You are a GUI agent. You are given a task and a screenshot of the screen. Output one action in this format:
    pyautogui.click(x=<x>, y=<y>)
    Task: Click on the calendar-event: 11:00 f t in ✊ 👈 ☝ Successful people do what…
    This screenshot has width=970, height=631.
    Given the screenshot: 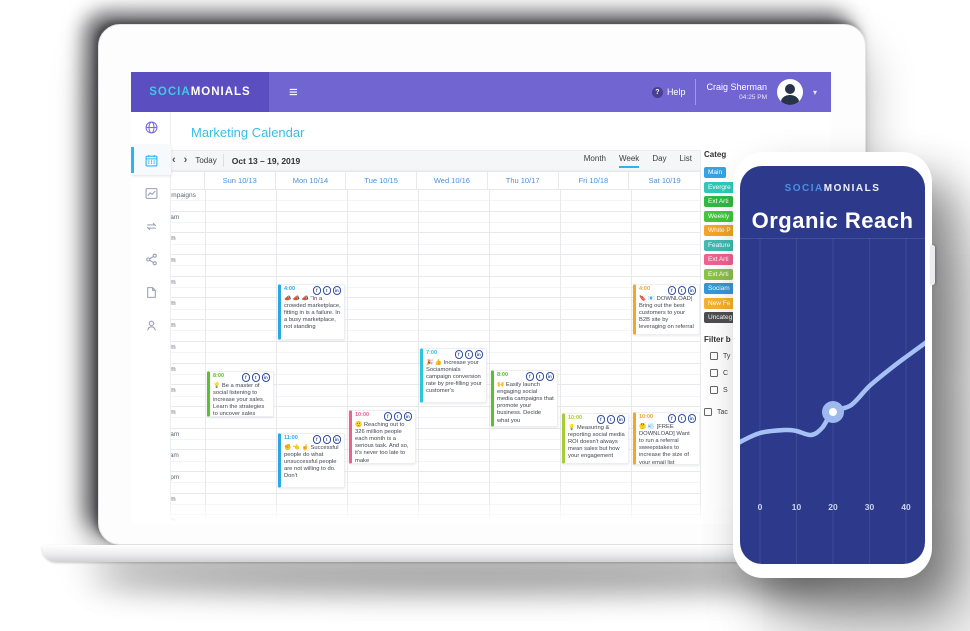 What is the action you would take?
    pyautogui.click(x=311, y=460)
    